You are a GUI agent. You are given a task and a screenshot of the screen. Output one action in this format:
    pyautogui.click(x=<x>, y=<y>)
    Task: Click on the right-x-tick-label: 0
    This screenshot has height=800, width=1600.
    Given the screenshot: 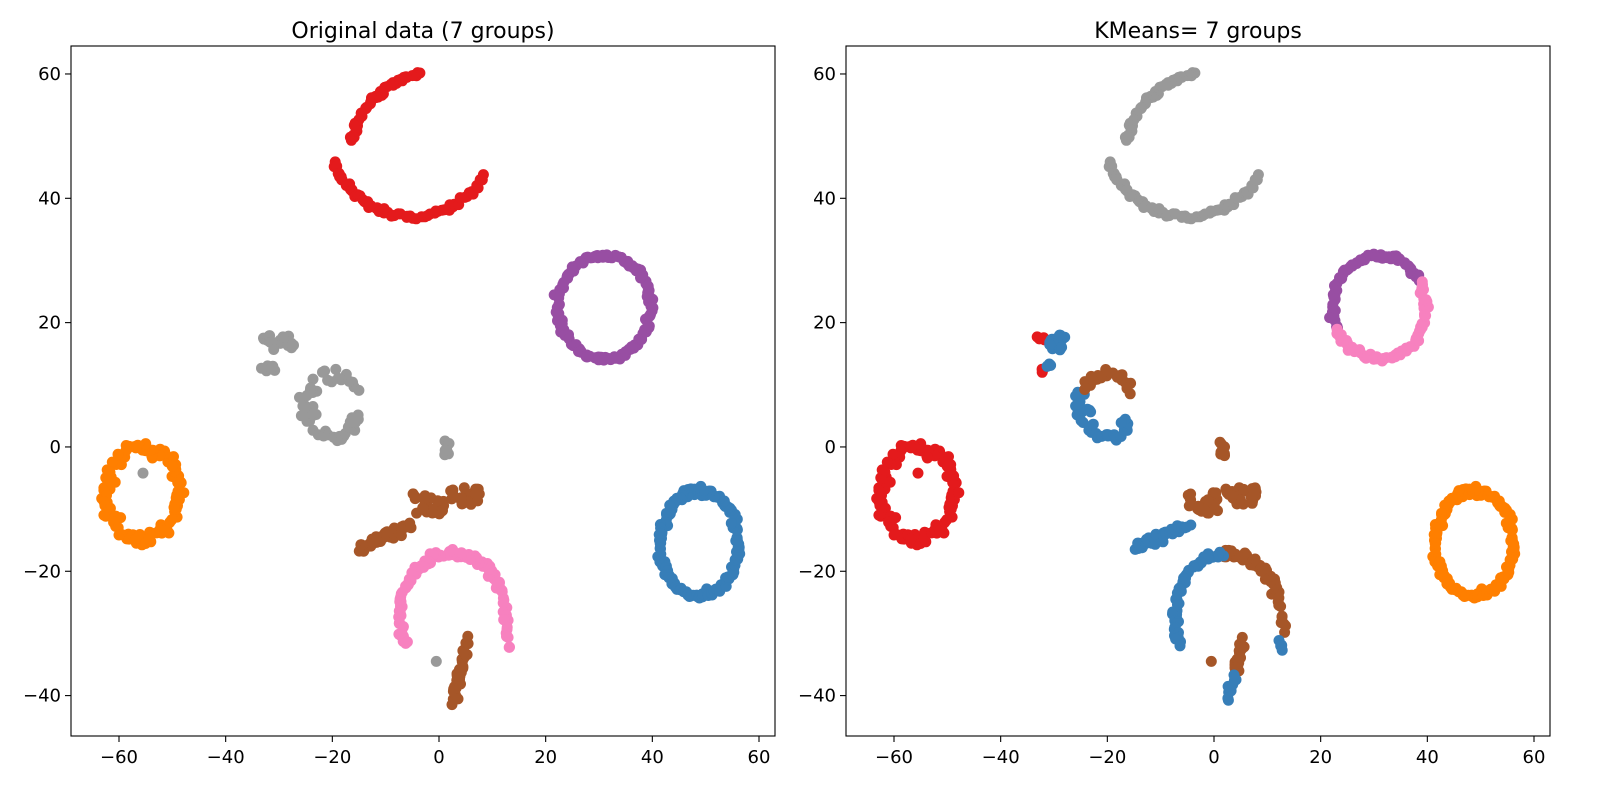 What is the action you would take?
    pyautogui.click(x=1213, y=757)
    